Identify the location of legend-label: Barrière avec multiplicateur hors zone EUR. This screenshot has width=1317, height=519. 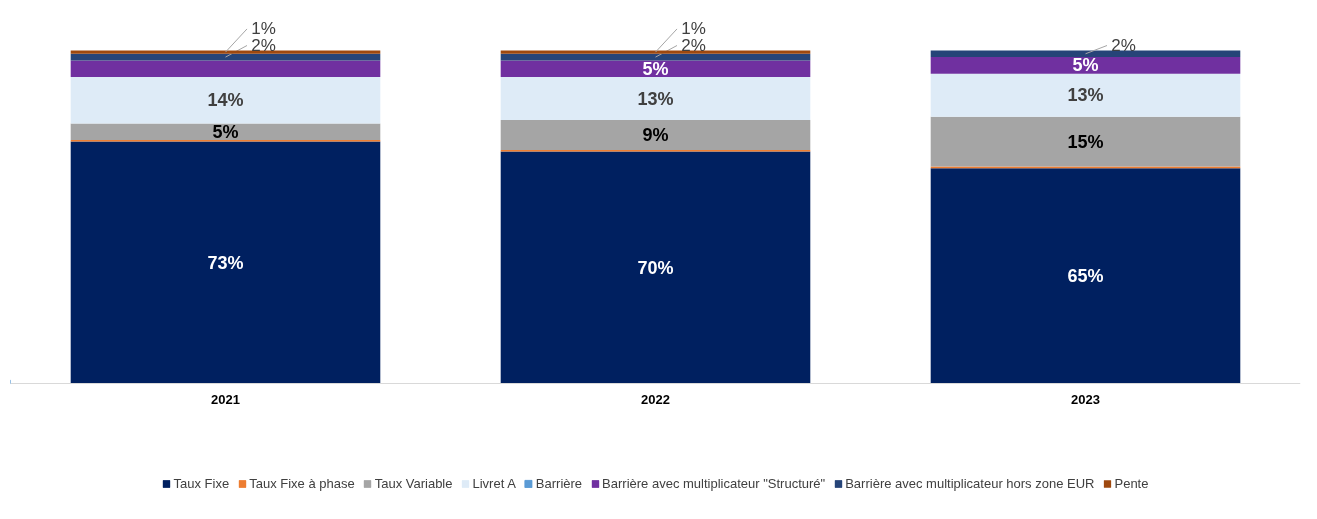
(970, 483).